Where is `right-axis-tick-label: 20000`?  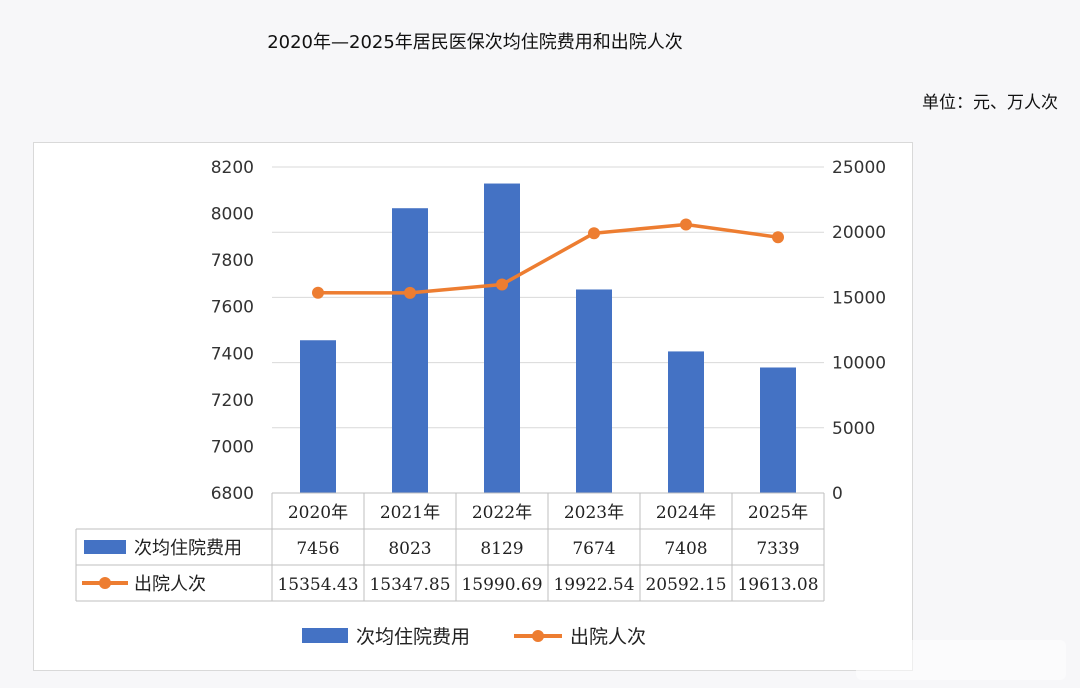
right-axis-tick-label: 20000 is located at coordinates (859, 233).